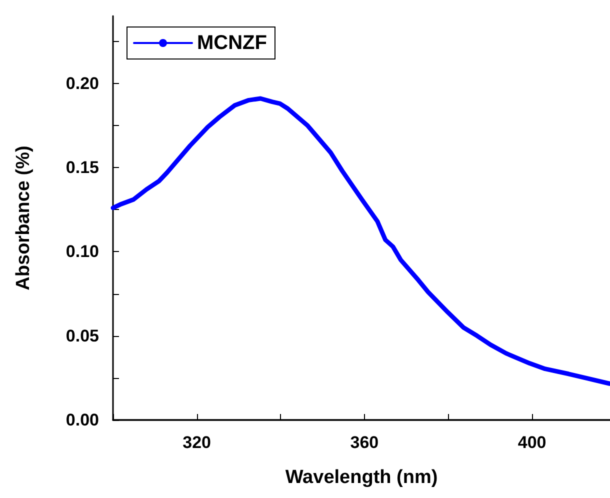 Image resolution: width=610 pixels, height=498 pixels. I want to click on y-axis-title: Absorbance (%), so click(23, 218).